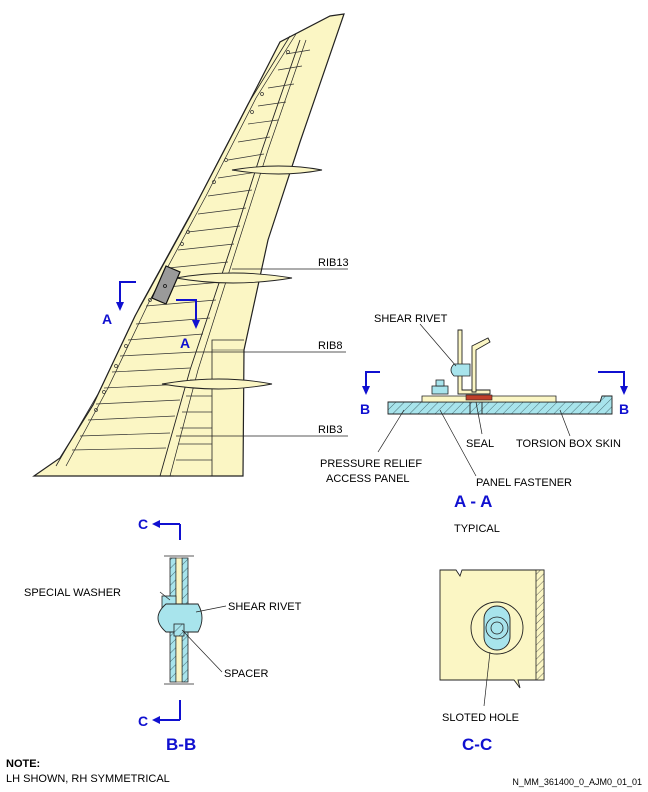 Image resolution: width=648 pixels, height=792 pixels. I want to click on bb-spacer-label: SPACER, so click(246, 674).